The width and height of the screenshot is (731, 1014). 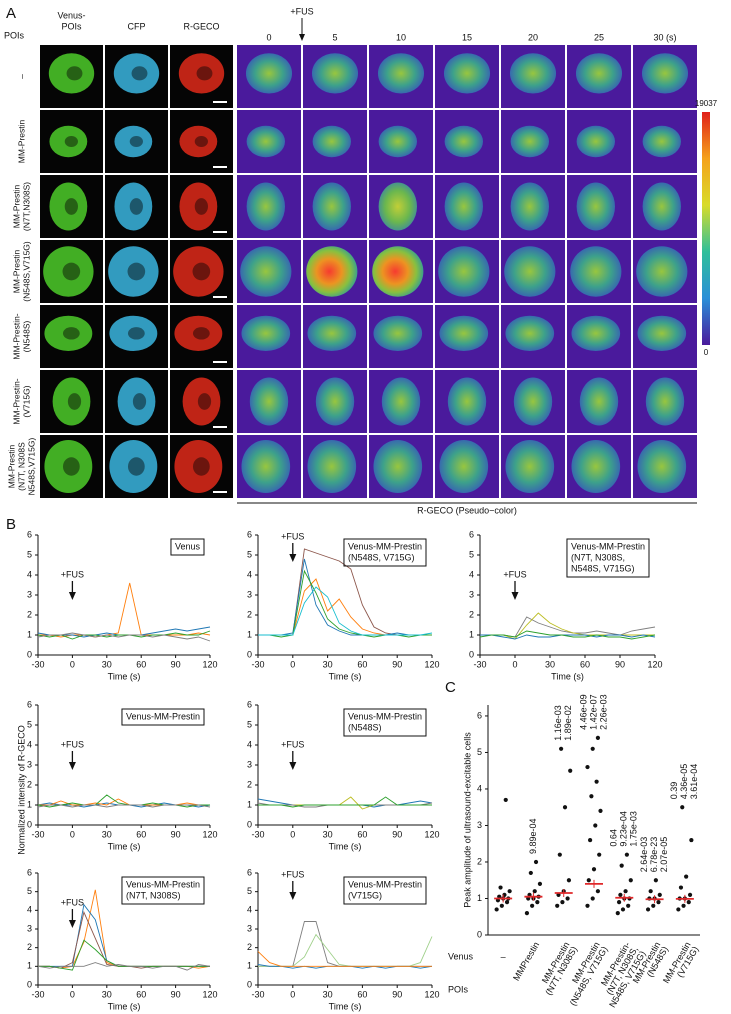 What do you see at coordinates (664, 37) in the screenshot?
I see `column-header: 30 (s)` at bounding box center [664, 37].